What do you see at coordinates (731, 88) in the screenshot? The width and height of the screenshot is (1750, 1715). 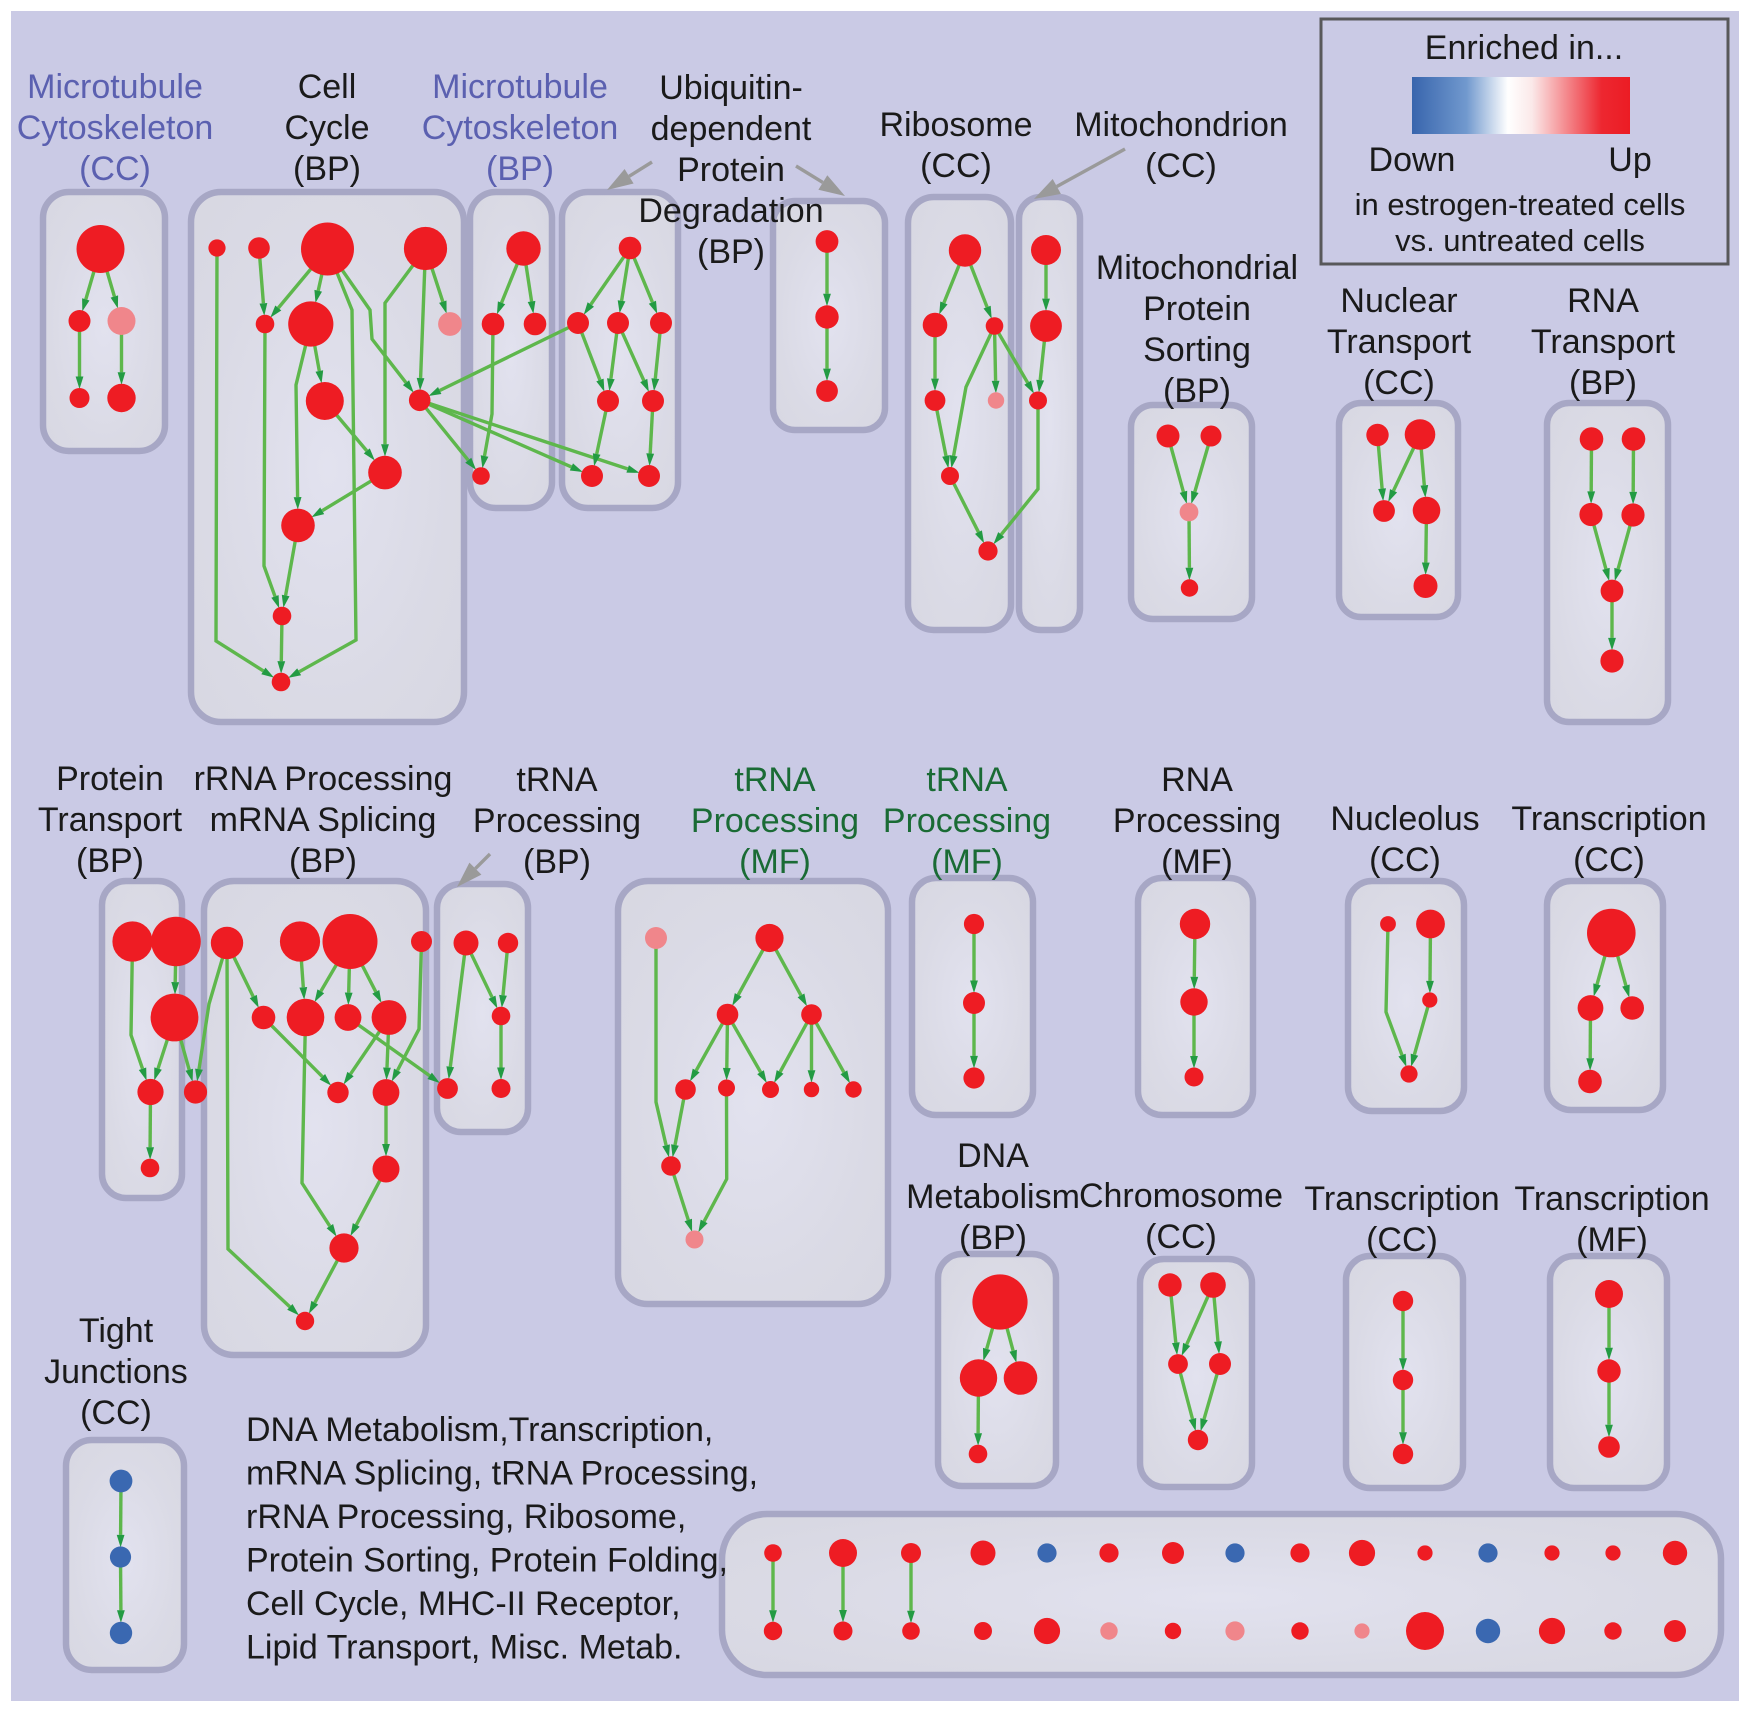 I see `svg-text: Ubiquitin-` at bounding box center [731, 88].